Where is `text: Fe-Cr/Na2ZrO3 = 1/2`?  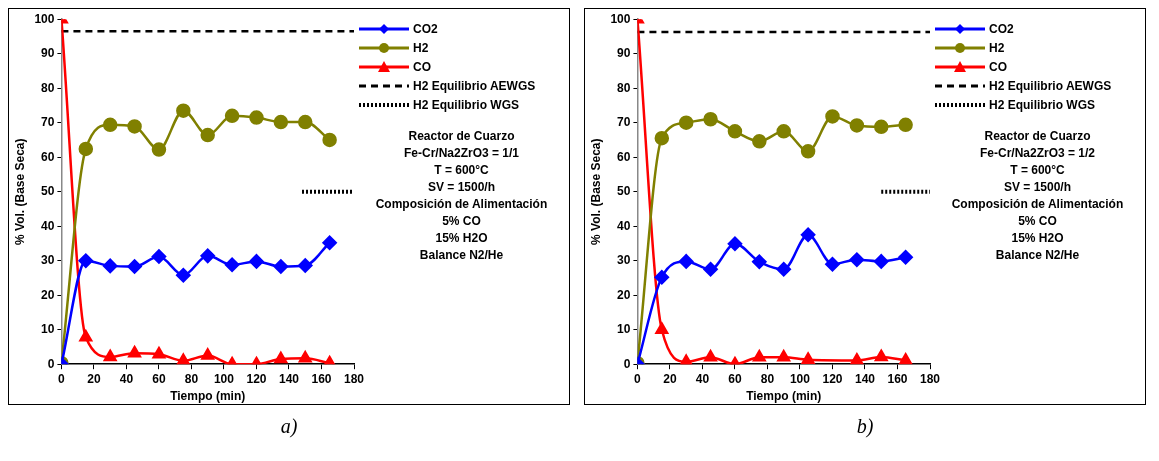
text: Fe-Cr/Na2ZrO3 = 1/2 is located at coordinates (1037, 153).